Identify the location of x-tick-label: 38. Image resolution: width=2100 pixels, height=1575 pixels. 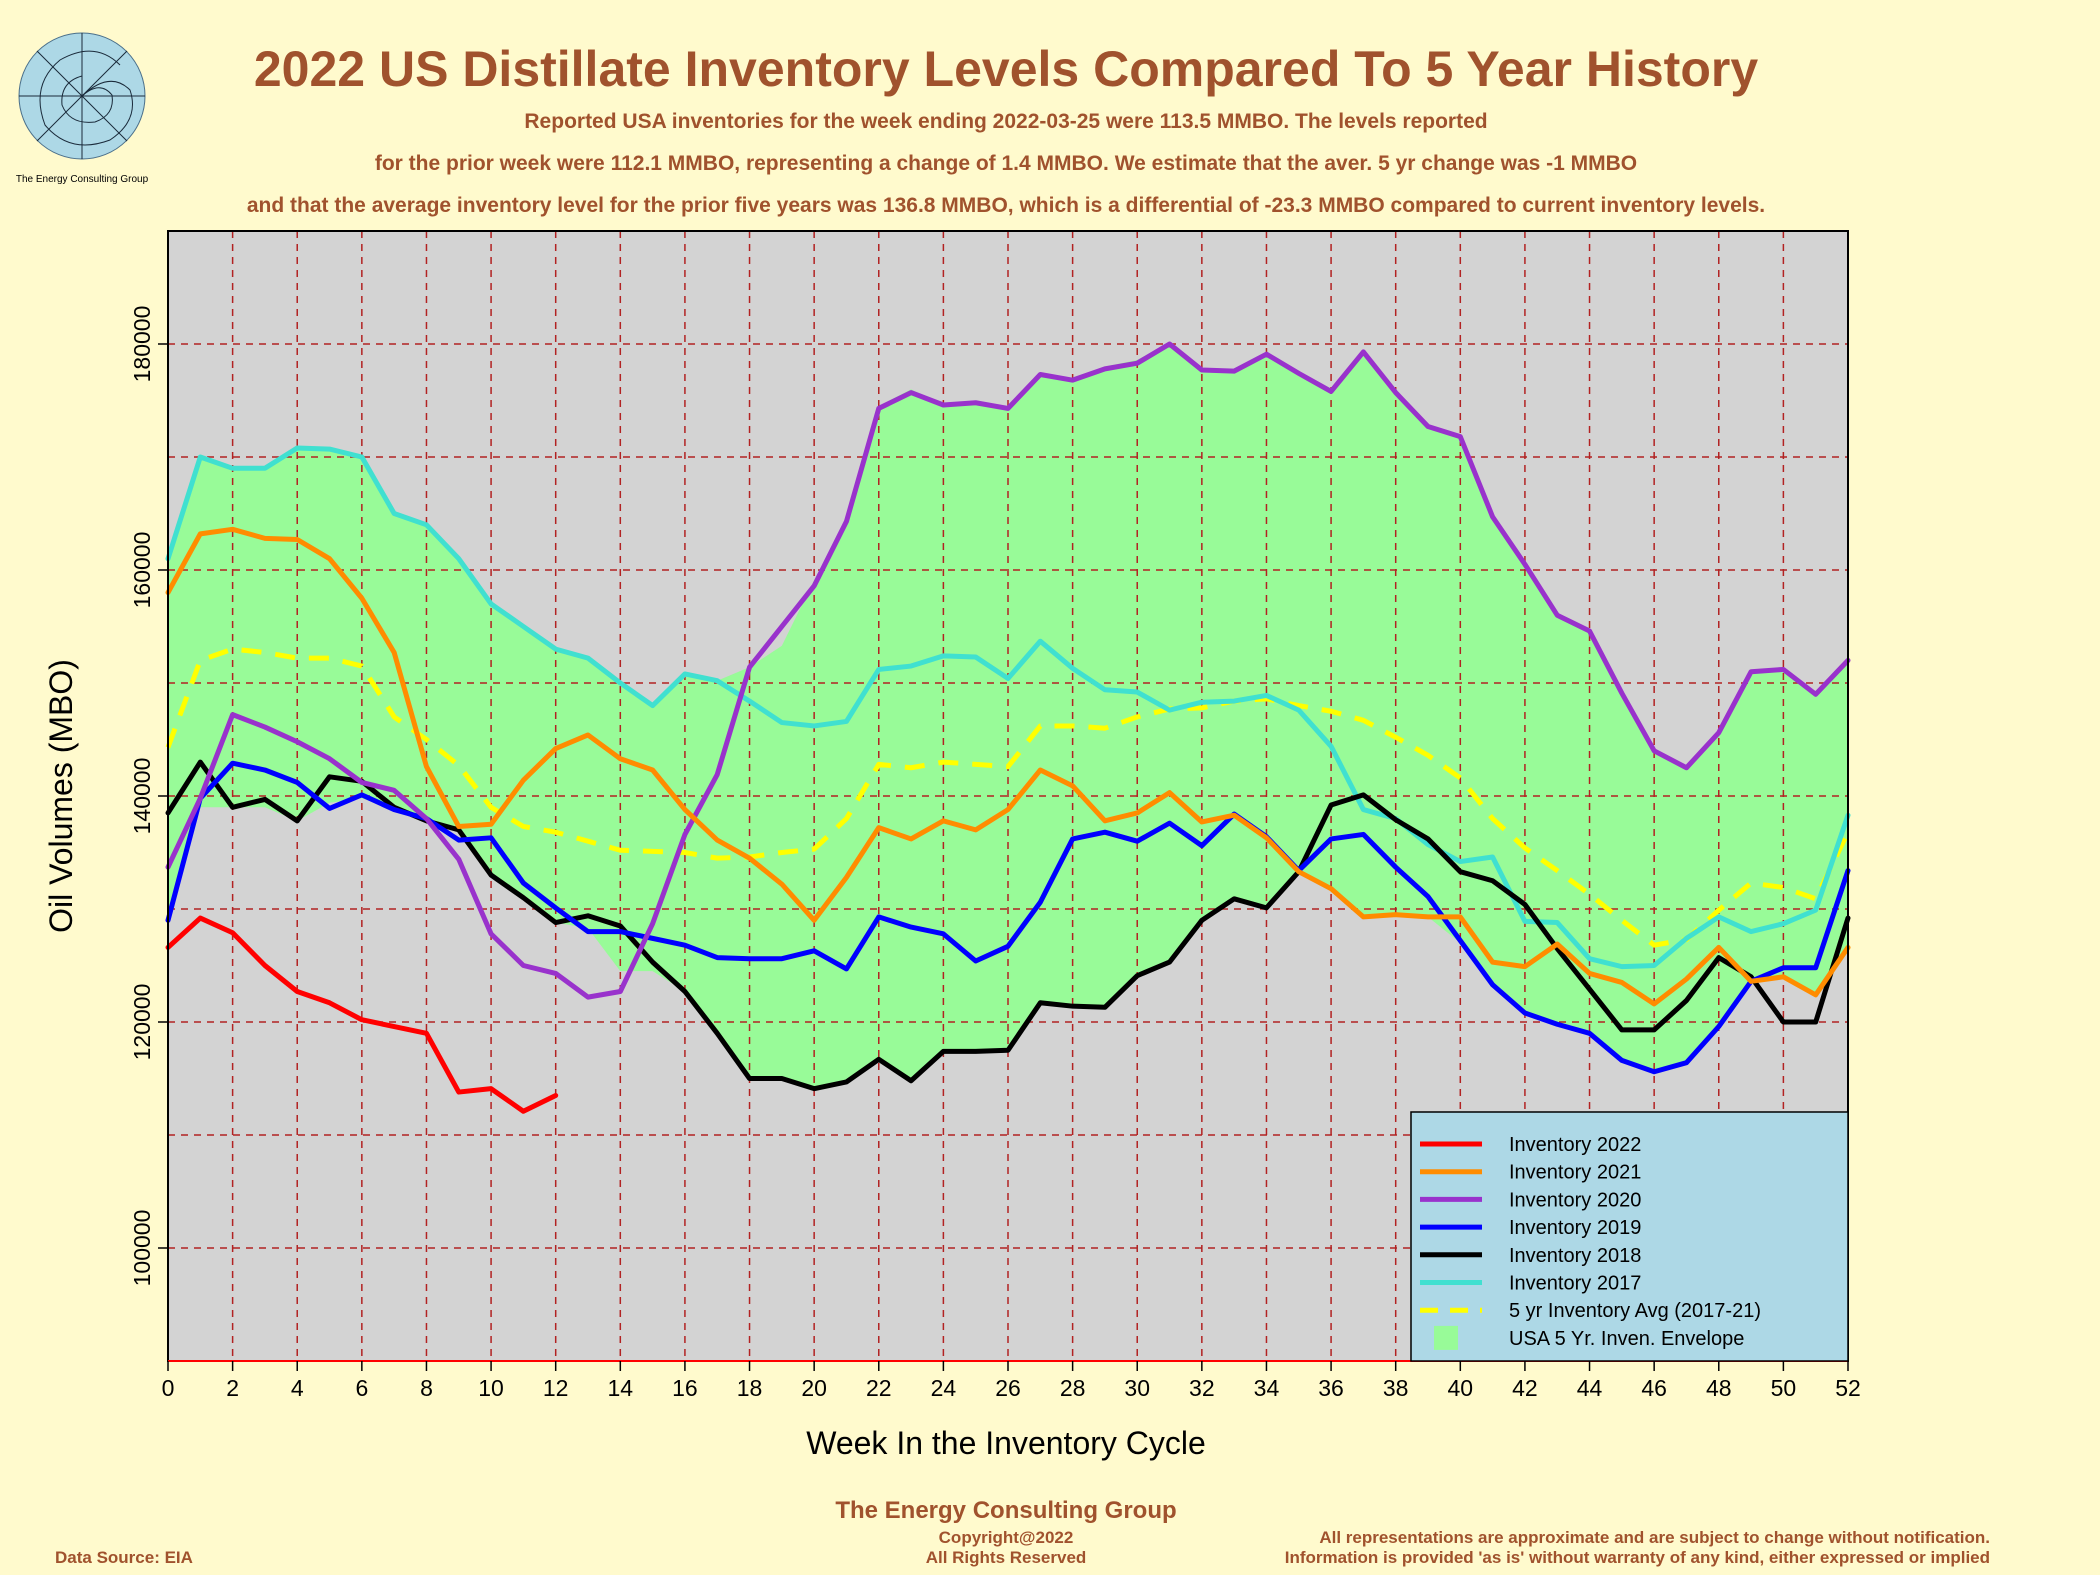
(1396, 1388).